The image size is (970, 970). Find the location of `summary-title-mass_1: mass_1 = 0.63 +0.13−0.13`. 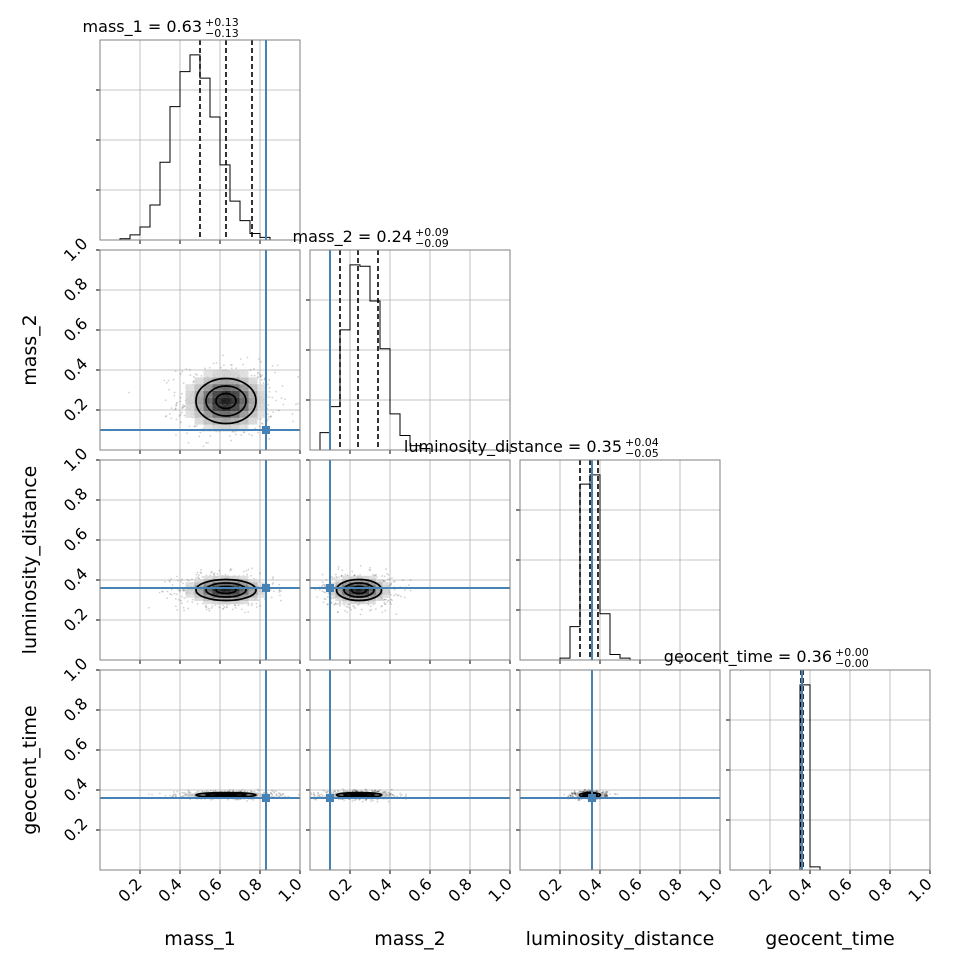

summary-title-mass_1: mass_1 = 0.63 +0.13−0.13 is located at coordinates (161, 28).